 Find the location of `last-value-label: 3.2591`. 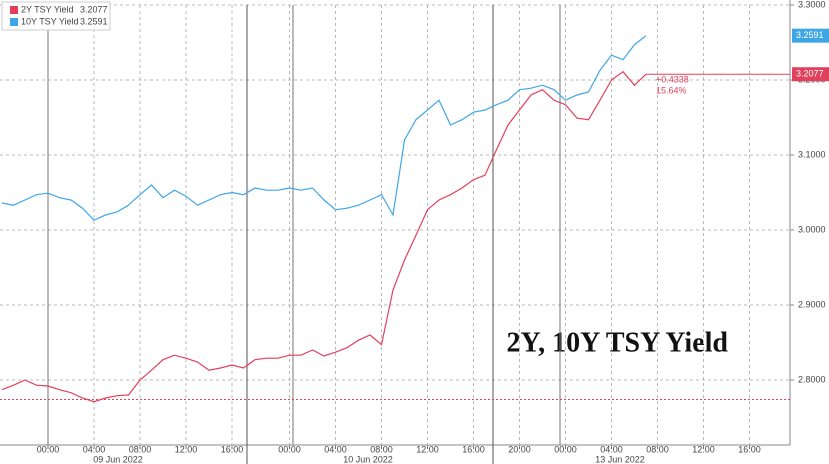

last-value-label: 3.2591 is located at coordinates (810, 35).